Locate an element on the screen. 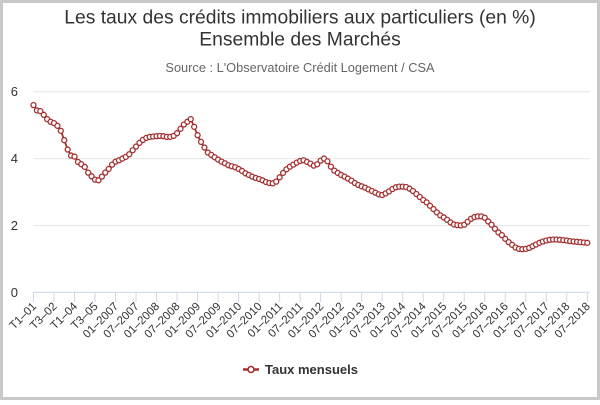 Image resolution: width=600 pixels, height=405 pixels. svg-text: 4 is located at coordinates (14, 158).